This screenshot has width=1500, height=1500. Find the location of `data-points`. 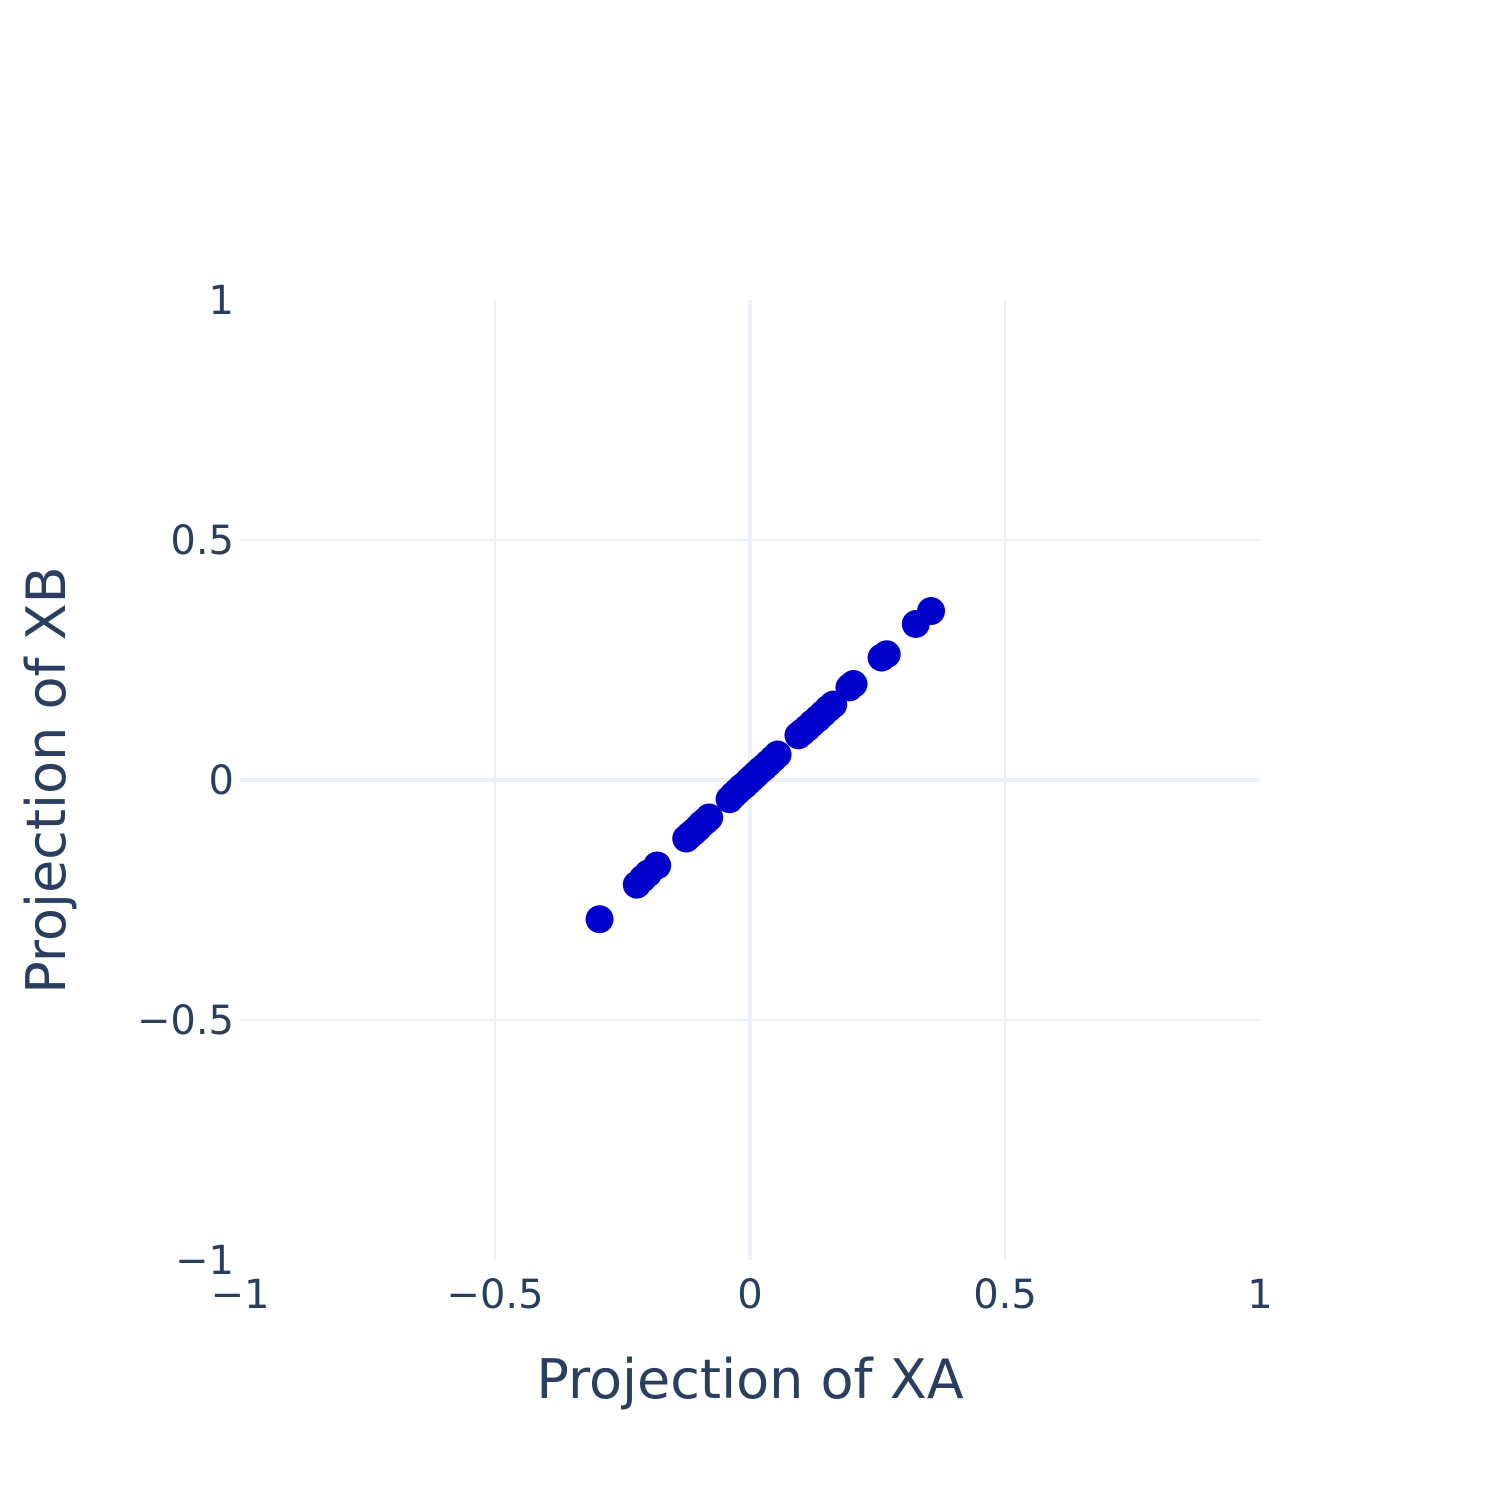

data-points is located at coordinates (765, 765).